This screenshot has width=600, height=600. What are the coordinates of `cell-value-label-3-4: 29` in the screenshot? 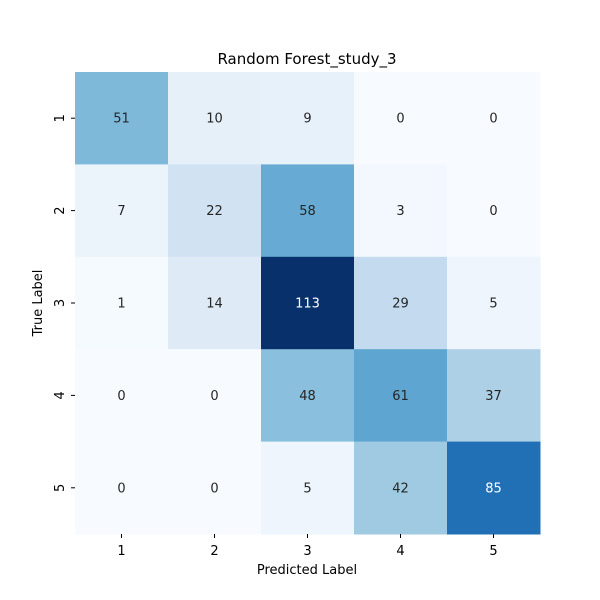 It's located at (400, 304).